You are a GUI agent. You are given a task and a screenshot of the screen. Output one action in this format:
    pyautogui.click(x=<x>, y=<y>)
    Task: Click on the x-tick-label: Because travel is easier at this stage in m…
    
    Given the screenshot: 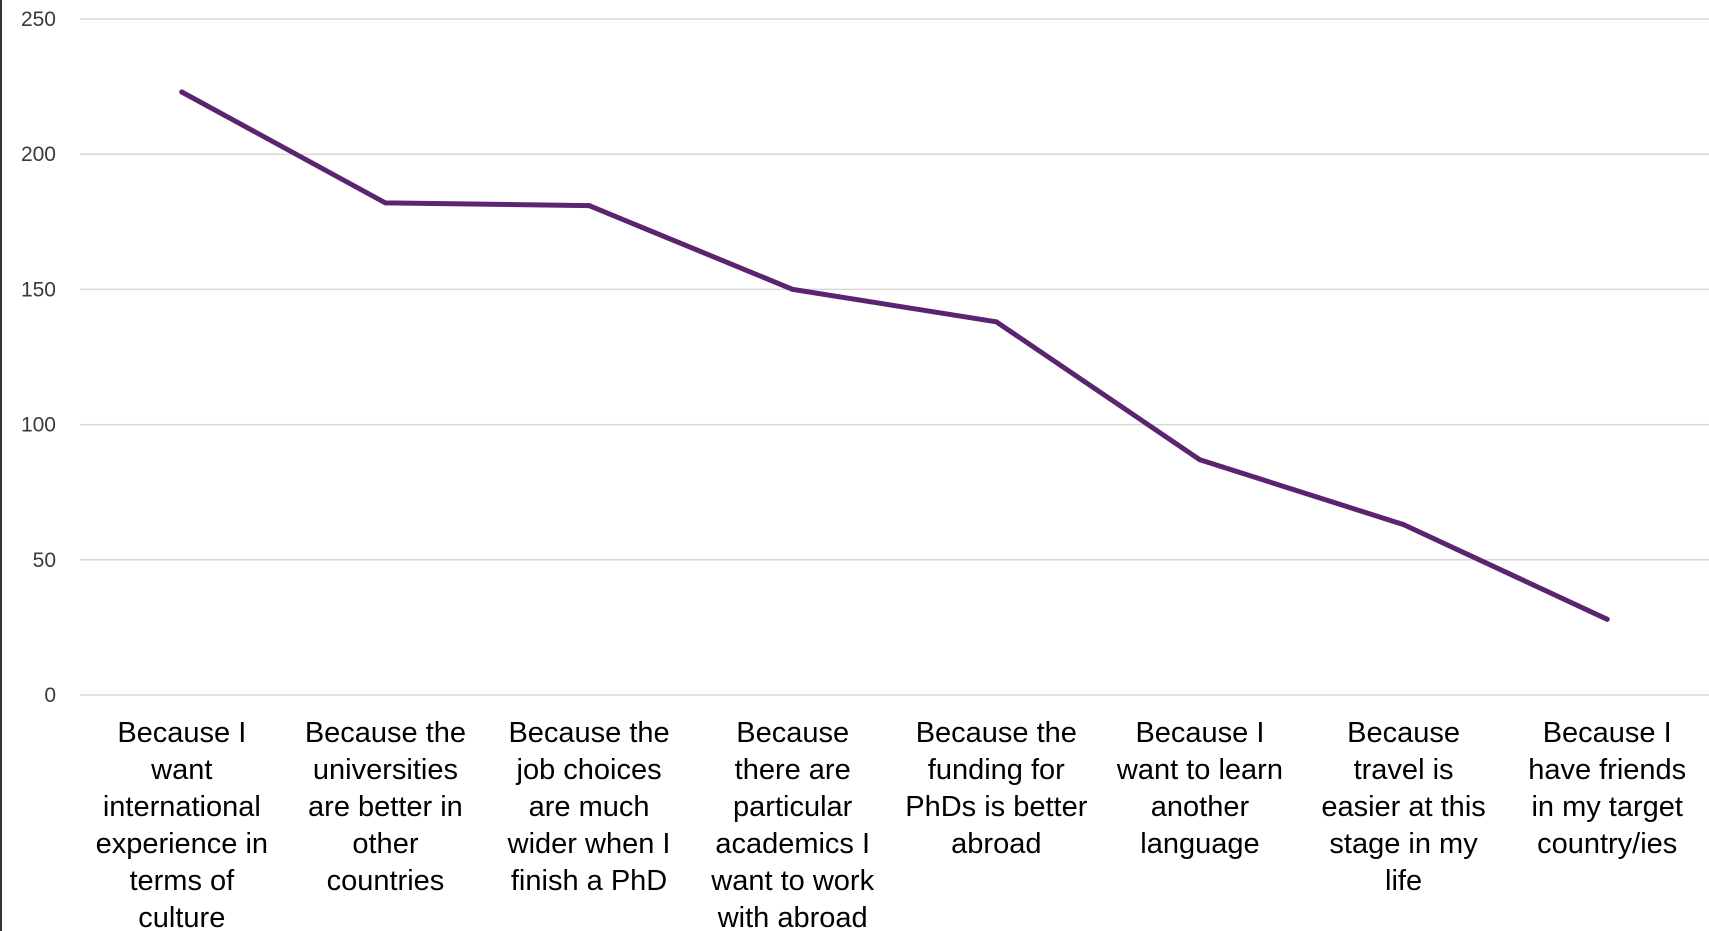 What is the action you would take?
    pyautogui.click(x=1403, y=807)
    